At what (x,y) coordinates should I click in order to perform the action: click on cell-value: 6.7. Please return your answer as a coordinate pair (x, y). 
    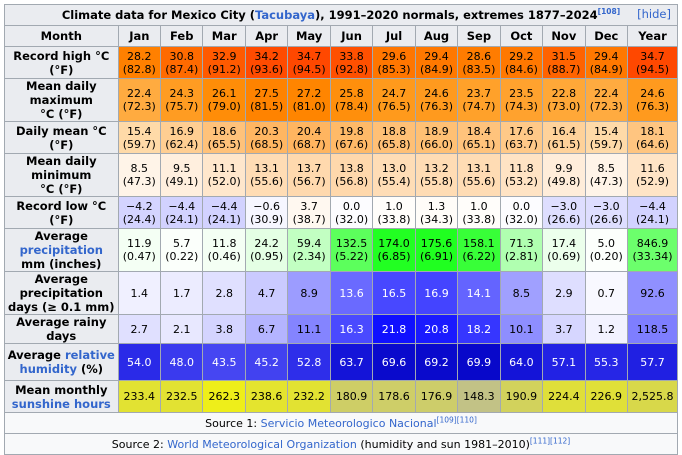
    Looking at the image, I should click on (266, 329).